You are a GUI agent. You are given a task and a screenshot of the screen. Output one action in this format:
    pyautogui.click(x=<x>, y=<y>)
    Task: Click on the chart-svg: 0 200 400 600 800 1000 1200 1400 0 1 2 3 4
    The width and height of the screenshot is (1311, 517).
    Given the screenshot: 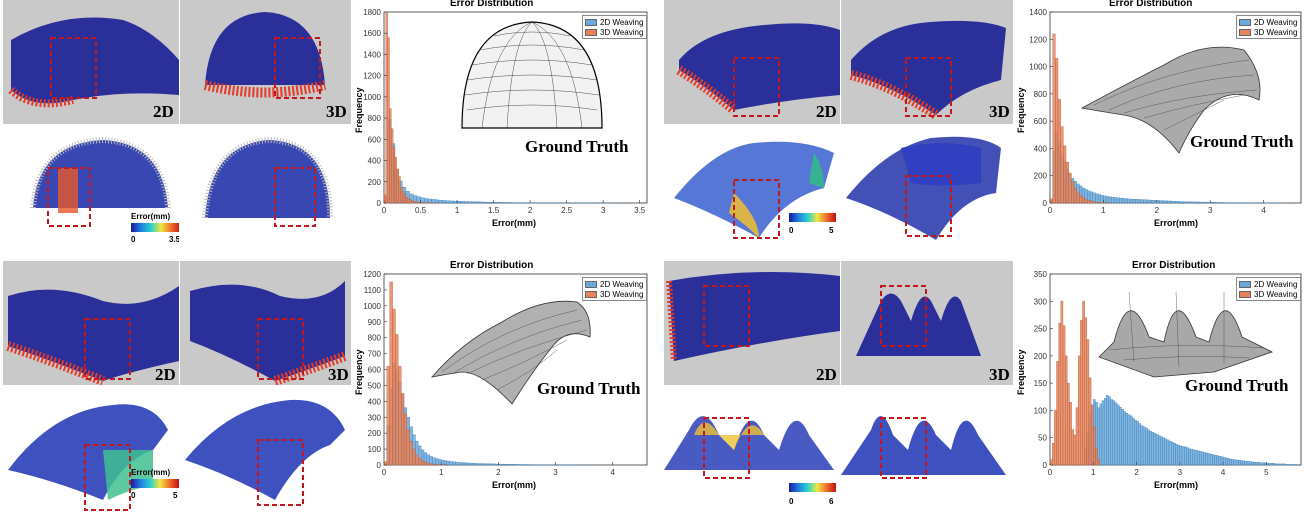 What is the action you would take?
    pyautogui.click(x=1165, y=111)
    